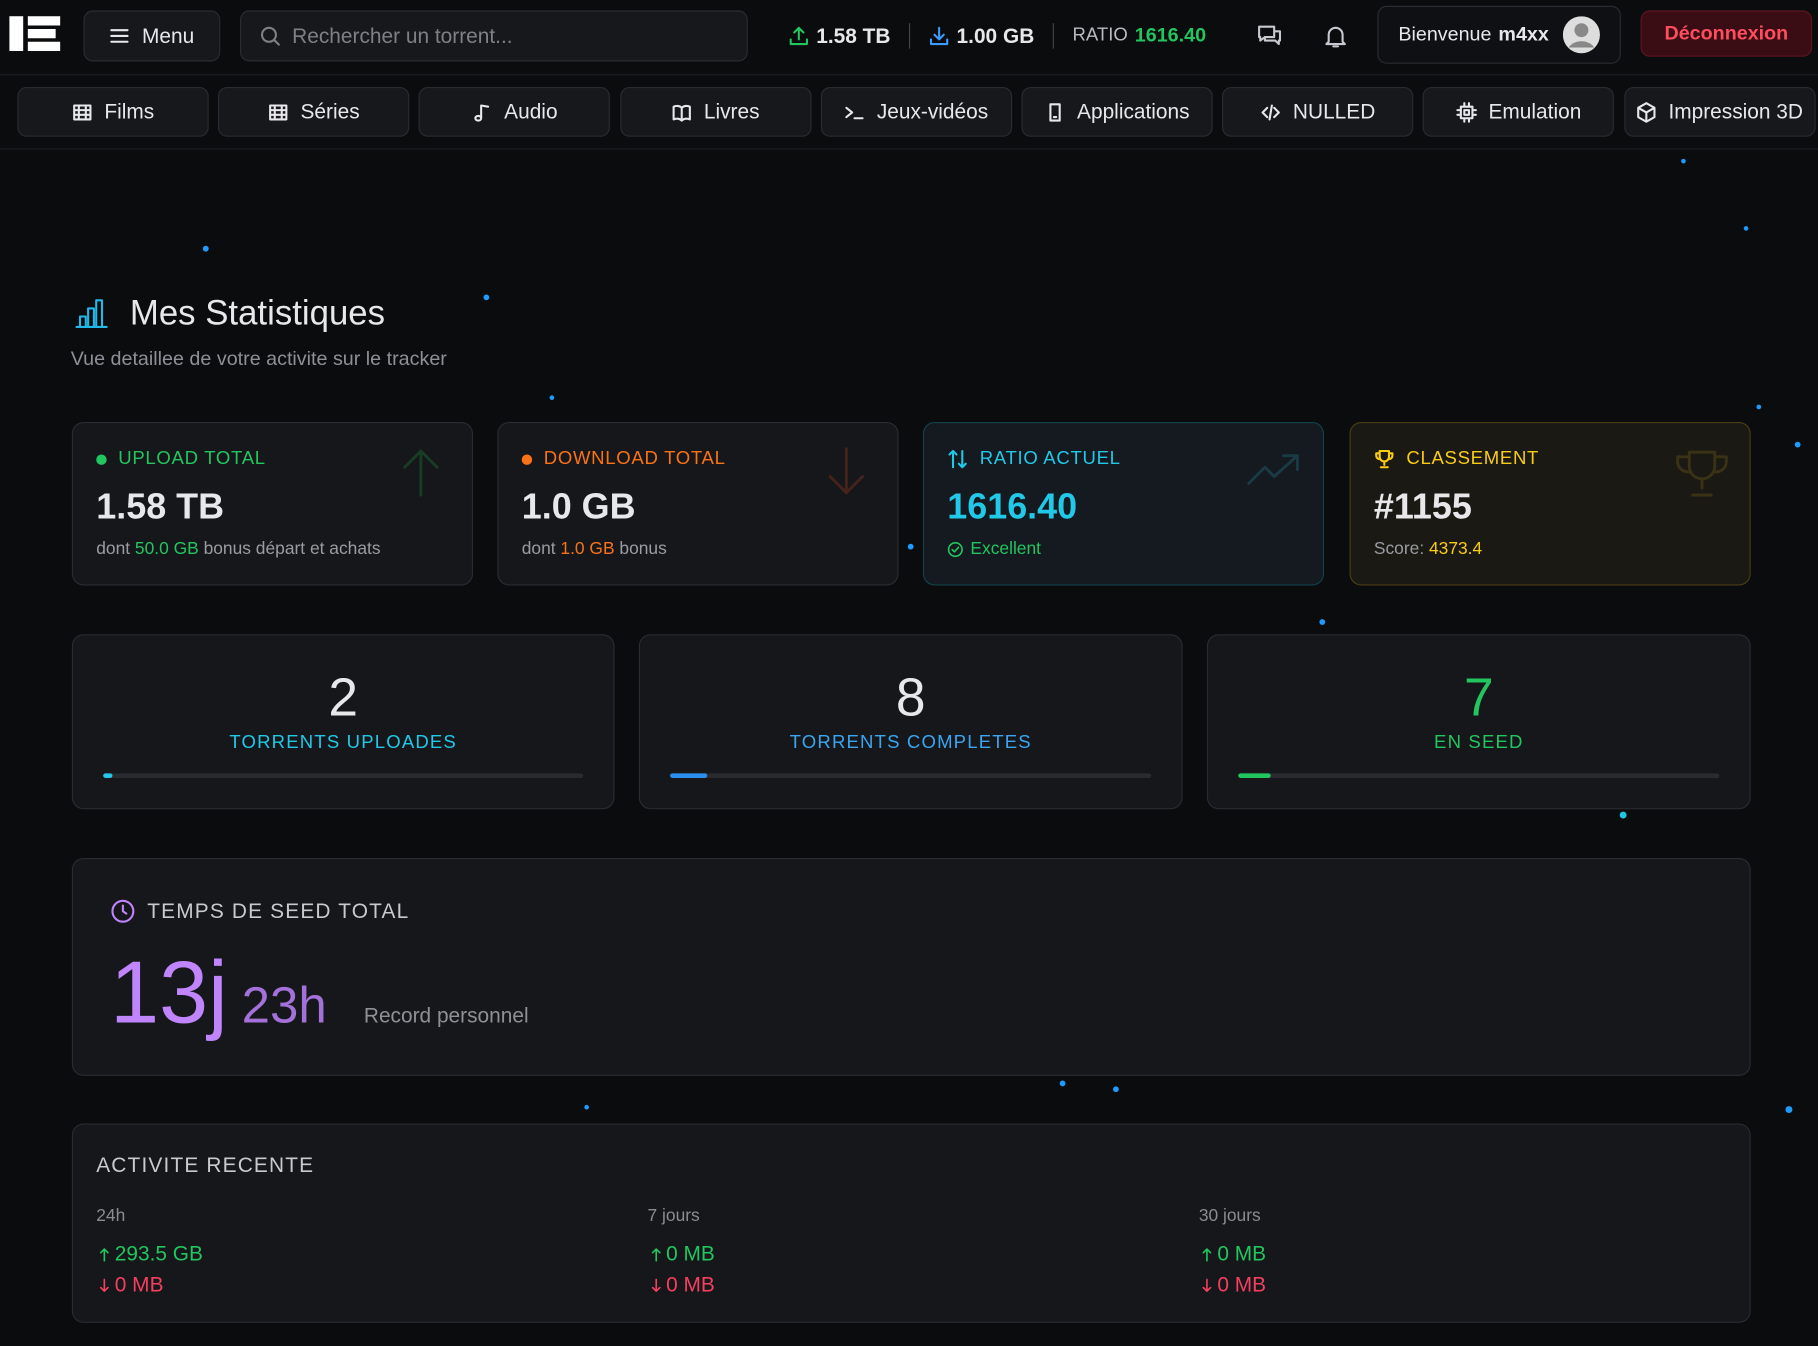 The height and width of the screenshot is (1346, 1818). What do you see at coordinates (910, 696) in the screenshot?
I see `counter-value: 8` at bounding box center [910, 696].